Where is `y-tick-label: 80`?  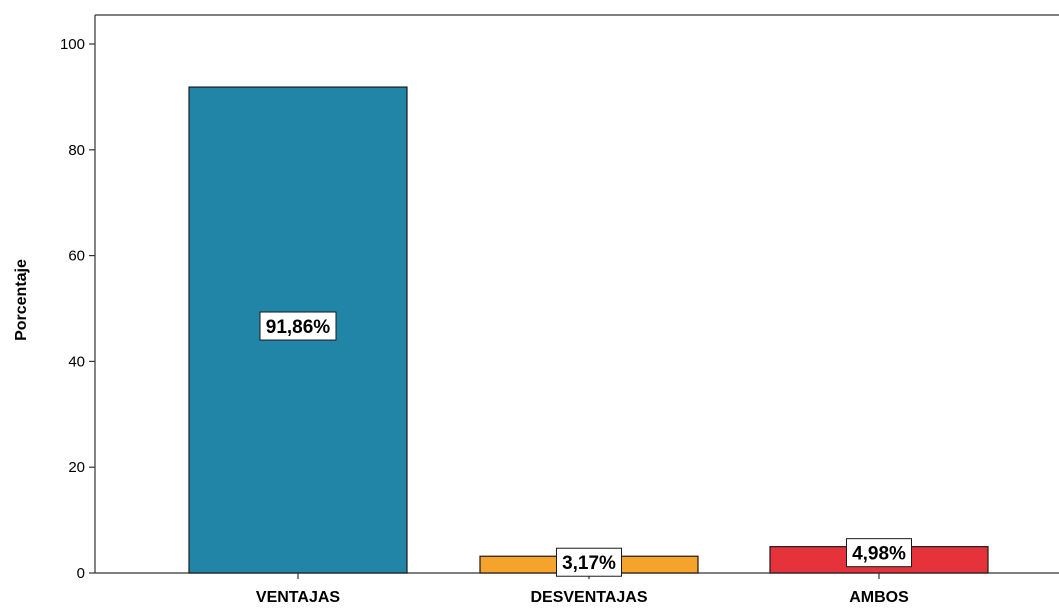
y-tick-label: 80 is located at coordinates (76, 150).